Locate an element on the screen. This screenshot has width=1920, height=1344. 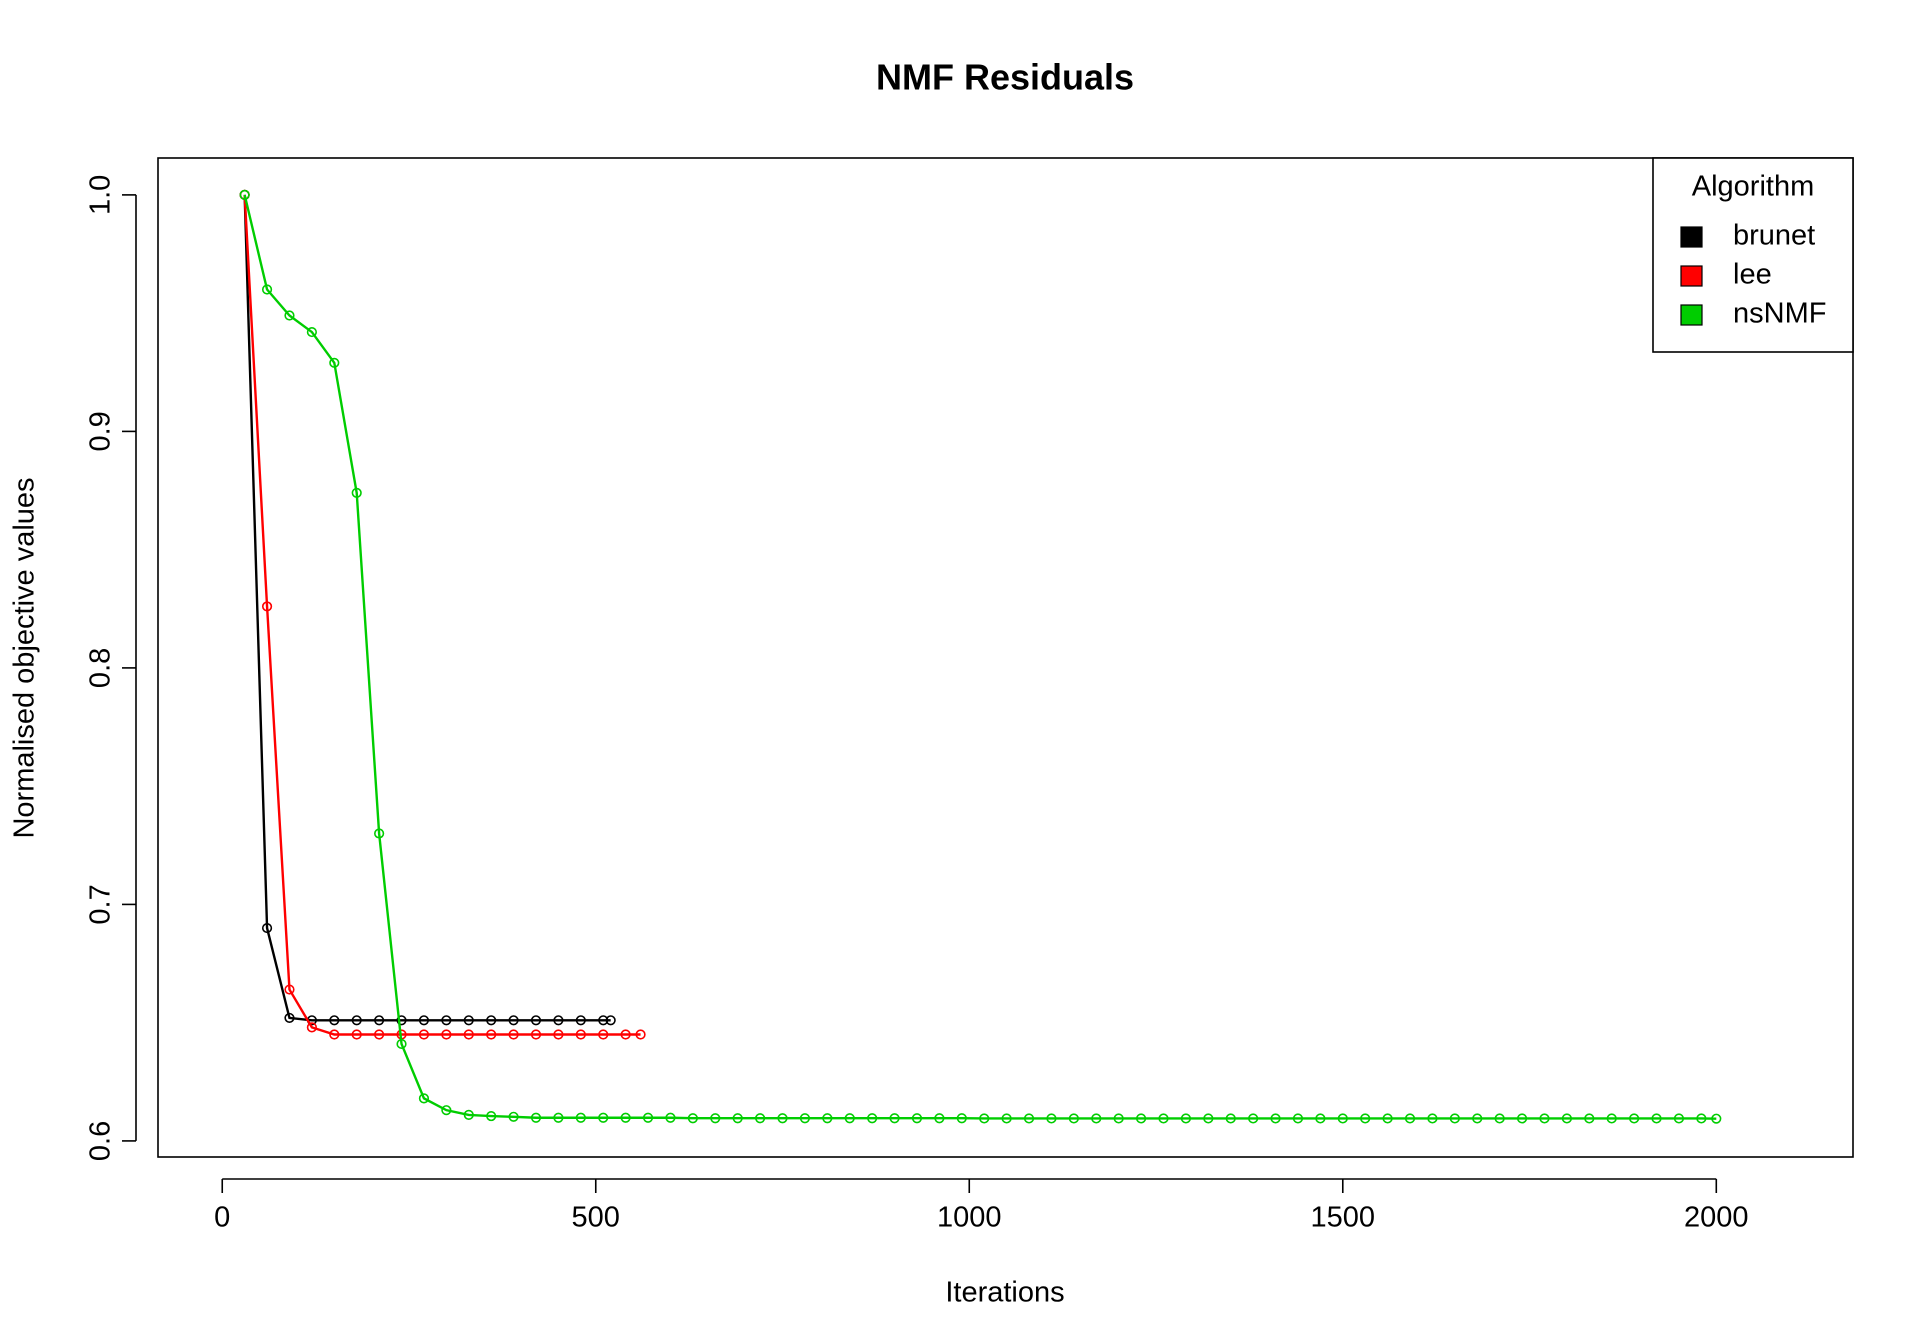
legend-label: nsNMF is located at coordinates (1779, 314).